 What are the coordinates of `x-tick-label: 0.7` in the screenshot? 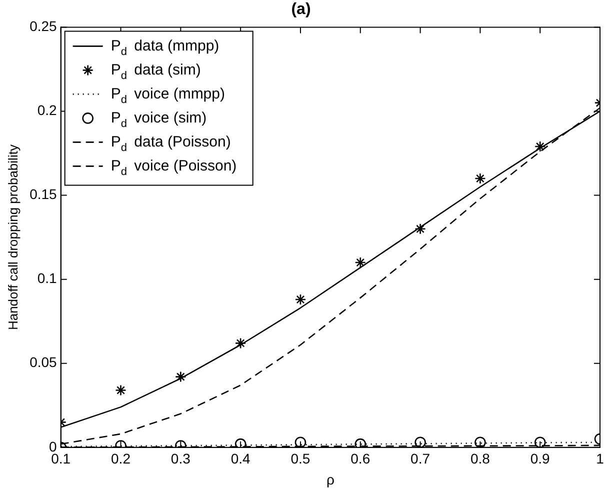 It's located at (420, 458).